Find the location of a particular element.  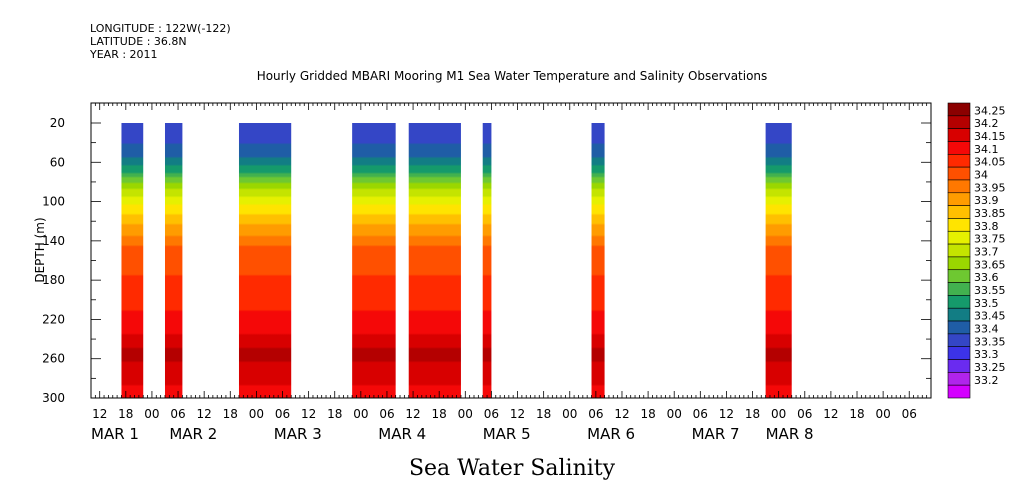

colorbar-label: 33.3 is located at coordinates (986, 354).